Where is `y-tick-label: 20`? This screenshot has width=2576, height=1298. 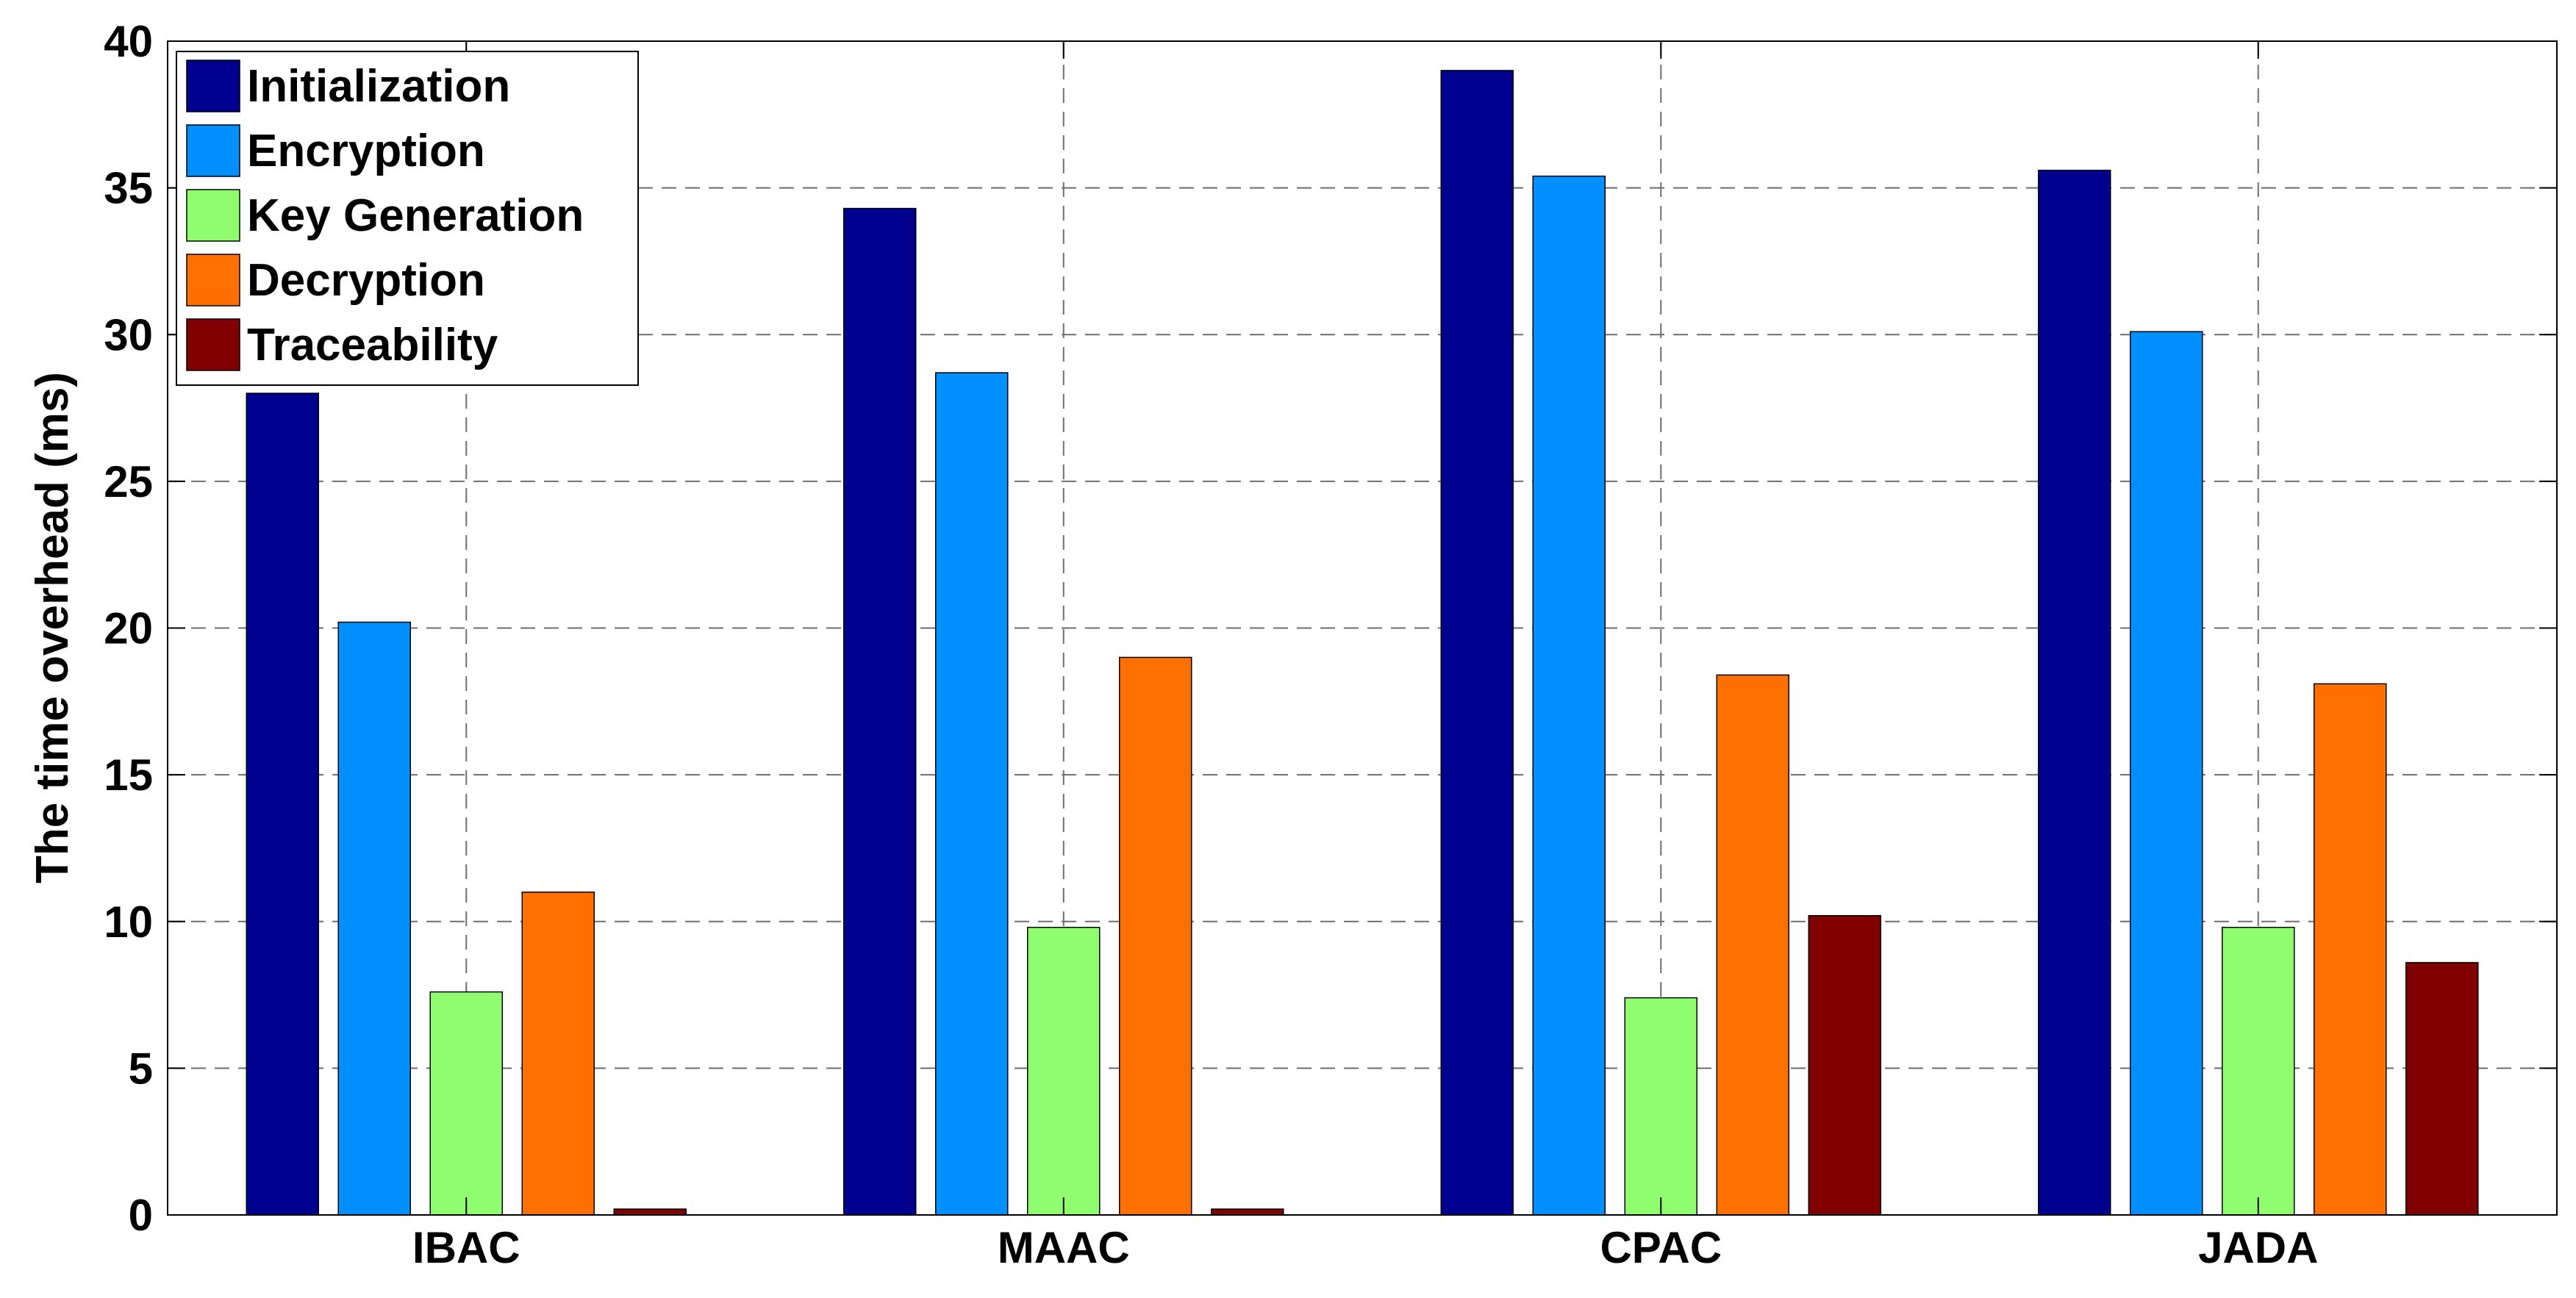 y-tick-label: 20 is located at coordinates (128, 629).